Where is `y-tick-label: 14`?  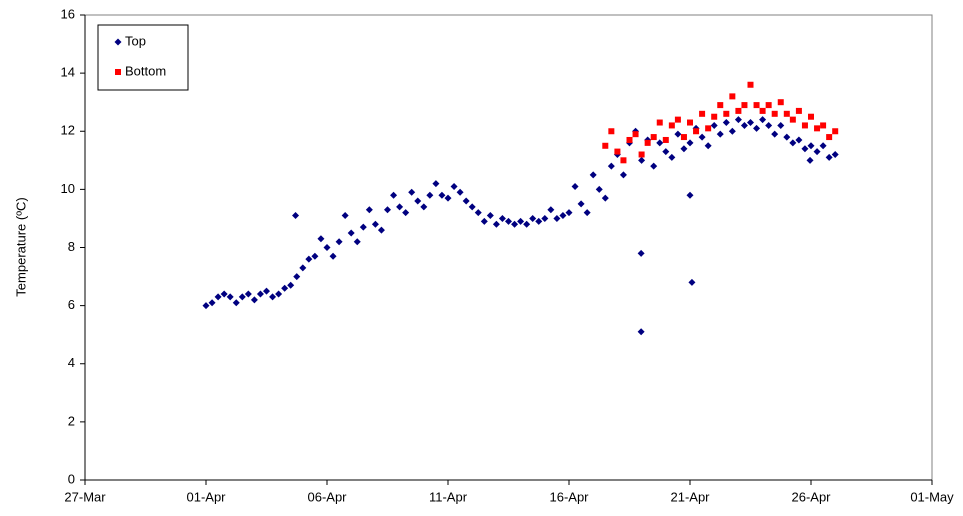
y-tick-label: 14 is located at coordinates (68, 72).